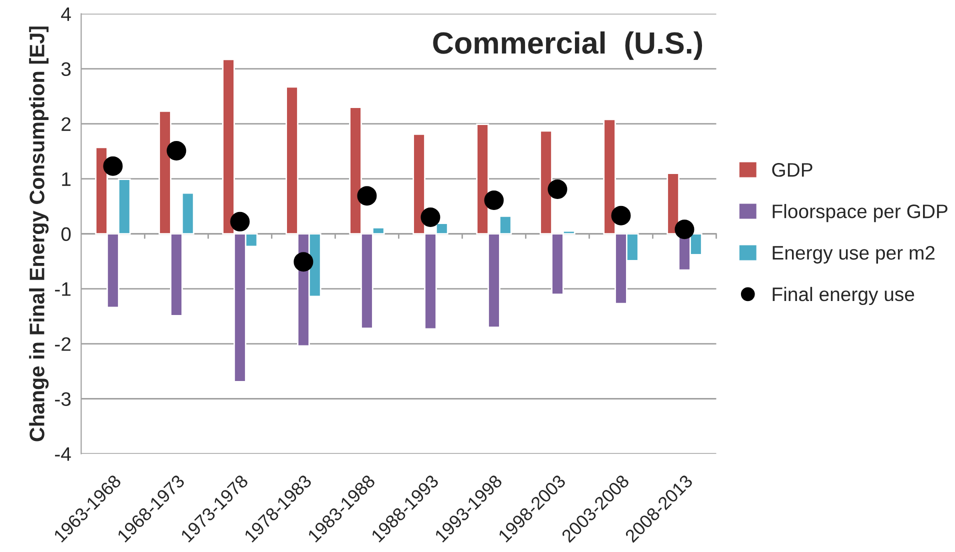  I want to click on legend-label: Floorspace per GDP, so click(860, 213).